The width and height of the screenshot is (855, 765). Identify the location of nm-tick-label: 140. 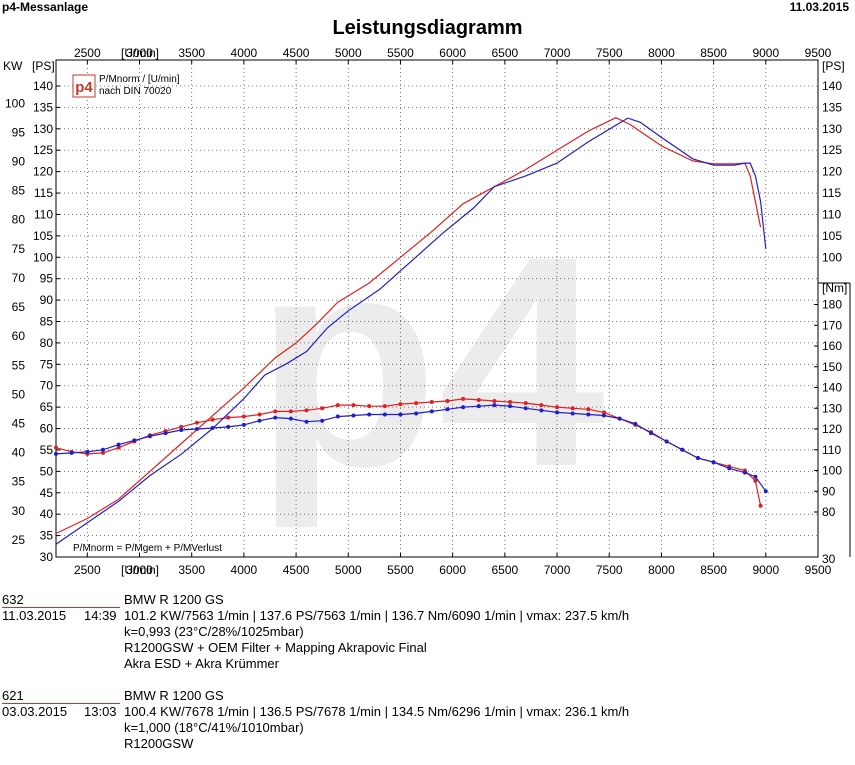
(832, 388).